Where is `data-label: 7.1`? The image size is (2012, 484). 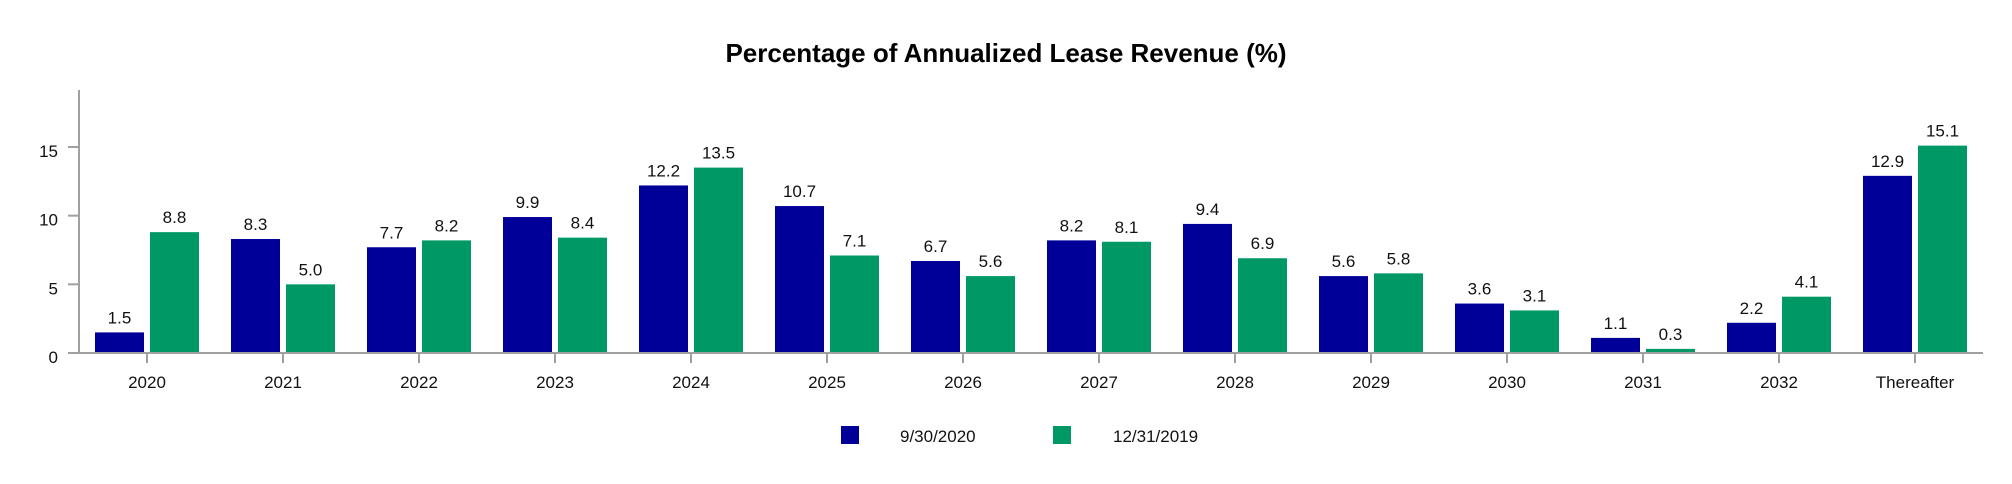 data-label: 7.1 is located at coordinates (855, 240).